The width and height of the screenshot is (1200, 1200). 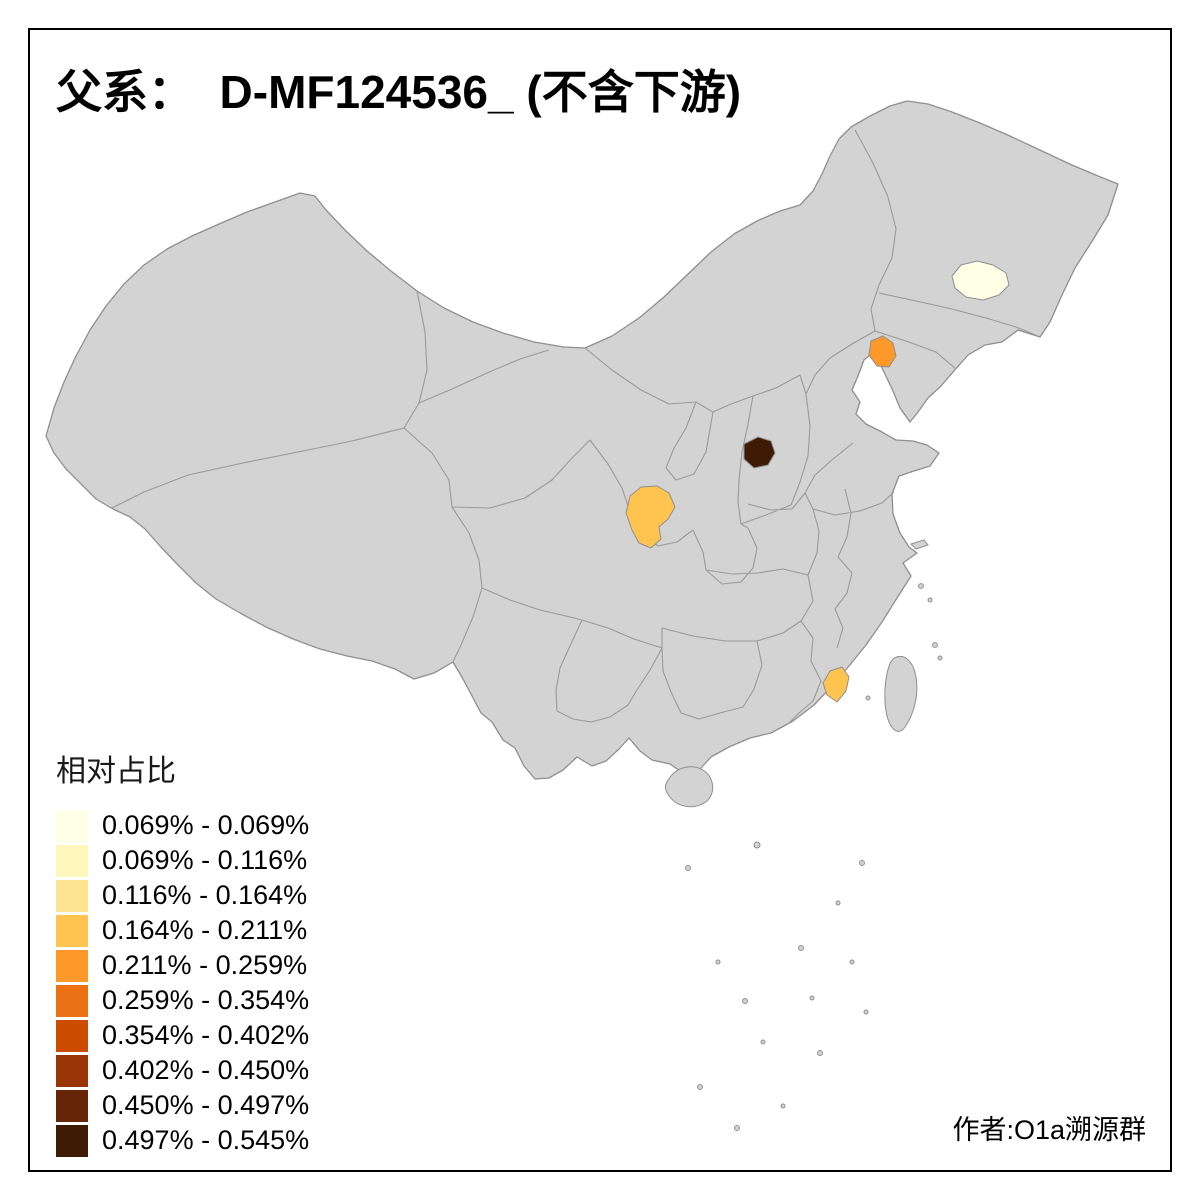 What do you see at coordinates (759, 452) in the screenshot?
I see `region-shanxi-prefecture` at bounding box center [759, 452].